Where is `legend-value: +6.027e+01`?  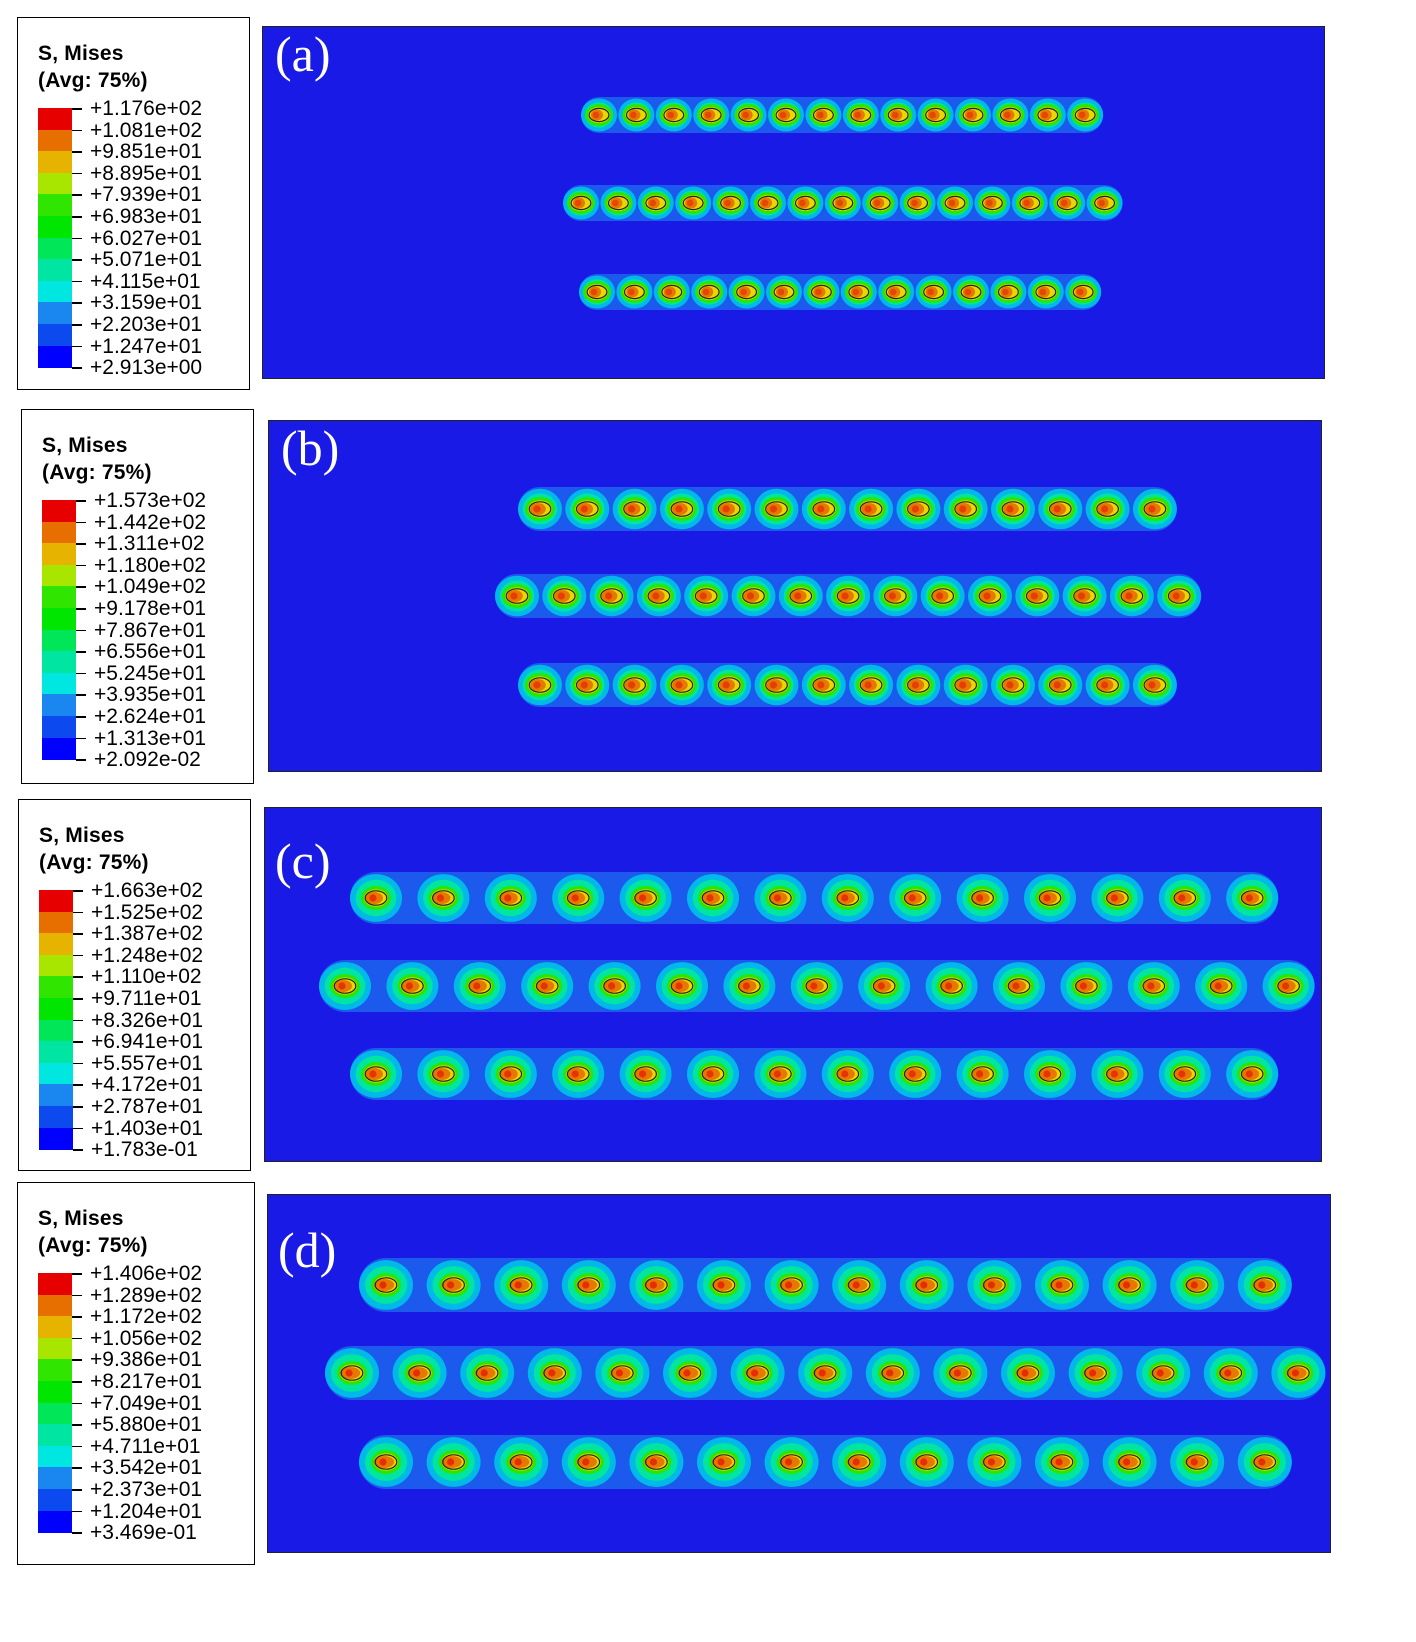 legend-value: +6.027e+01 is located at coordinates (146, 238).